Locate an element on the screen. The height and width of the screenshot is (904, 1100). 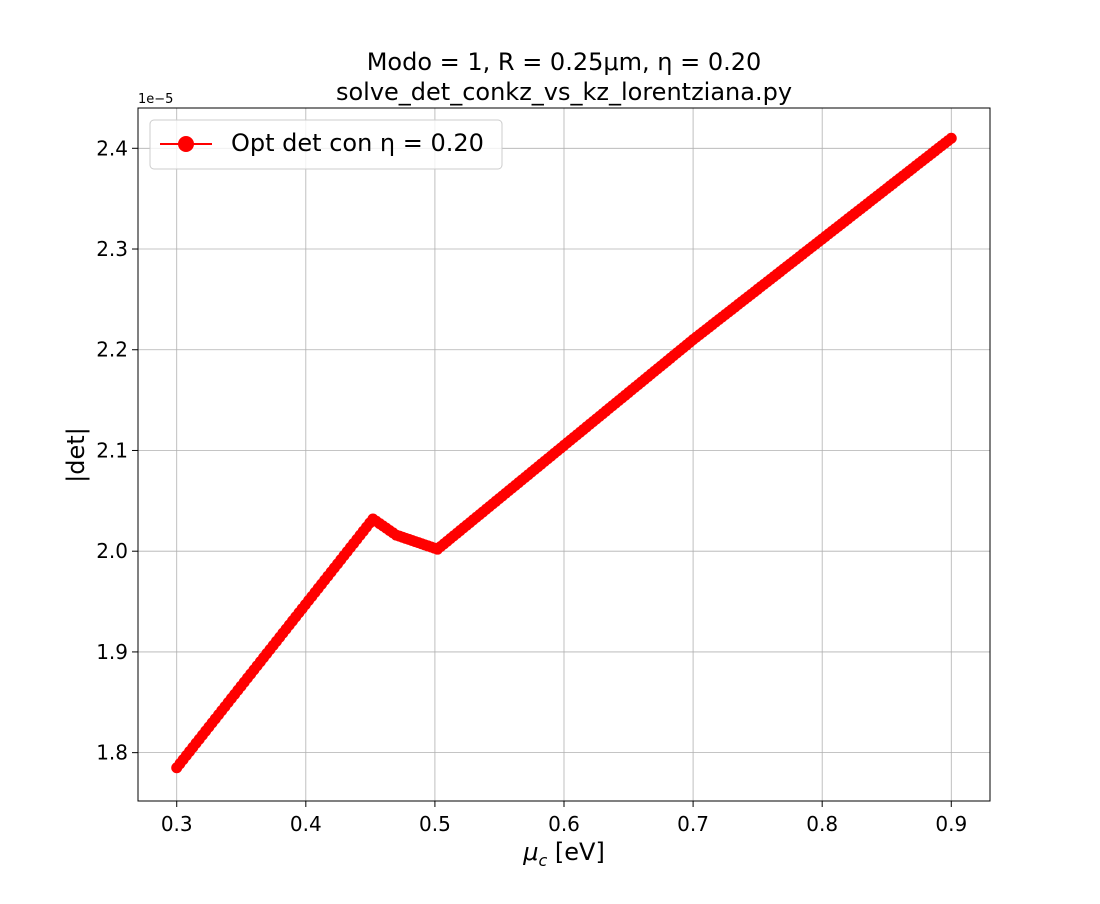
y-tick-label: 2.4 is located at coordinates (112, 148).